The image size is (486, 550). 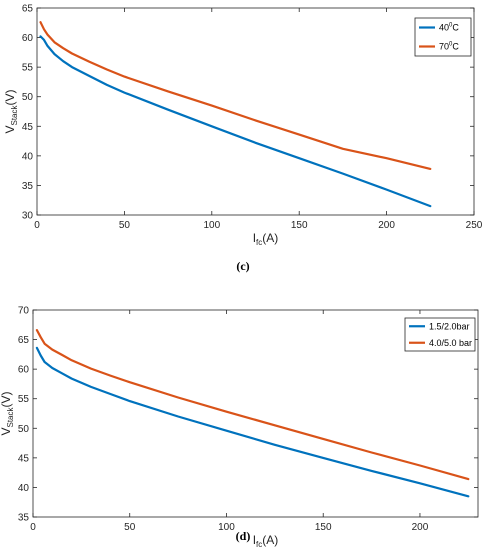 I want to click on legend: 400C 700C, so click(x=443, y=37).